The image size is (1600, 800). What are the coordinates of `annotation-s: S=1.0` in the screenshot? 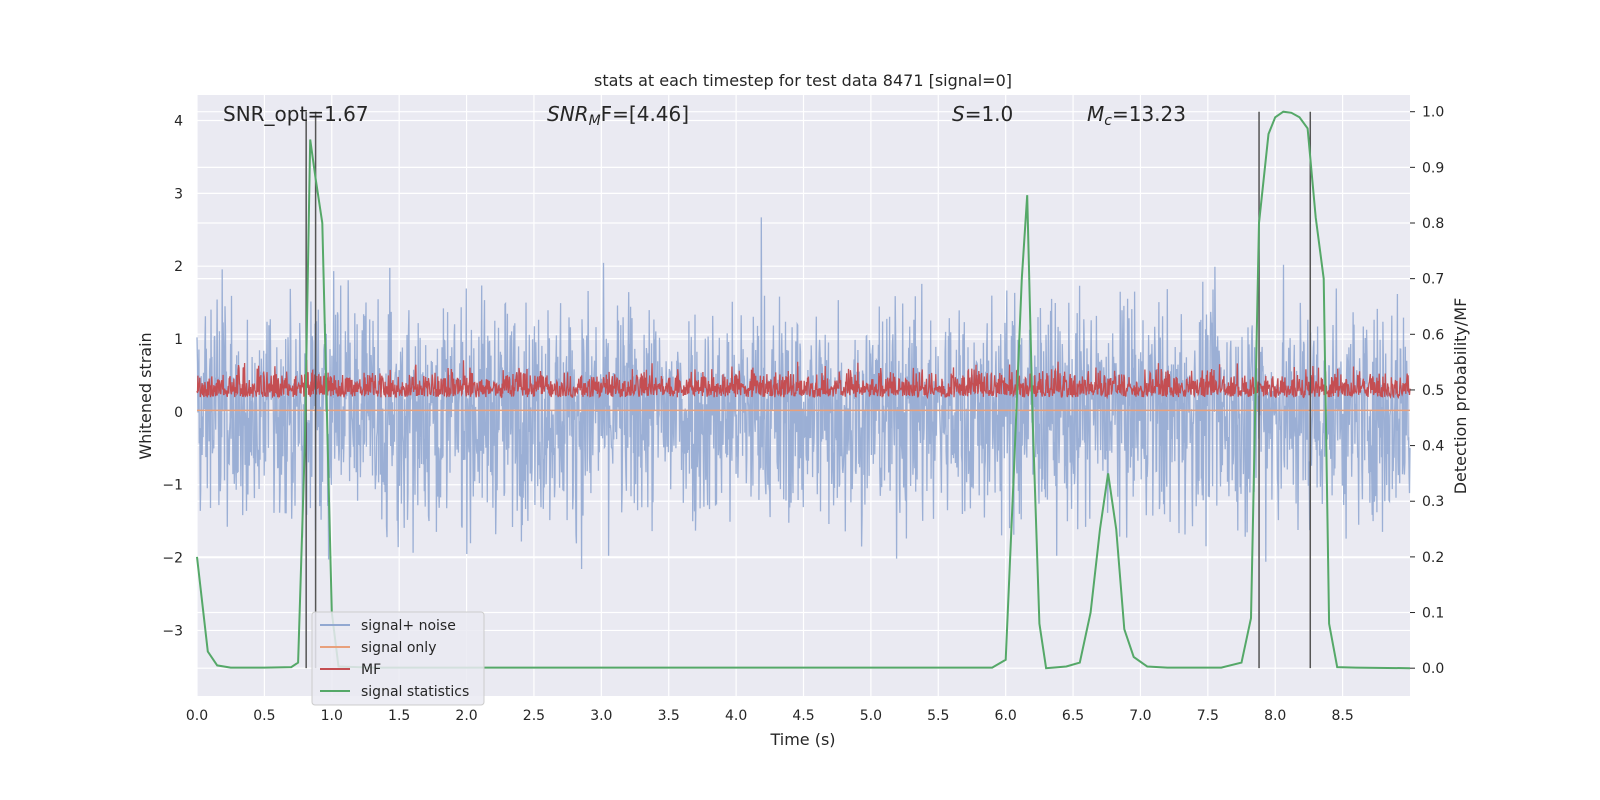 It's located at (982, 114).